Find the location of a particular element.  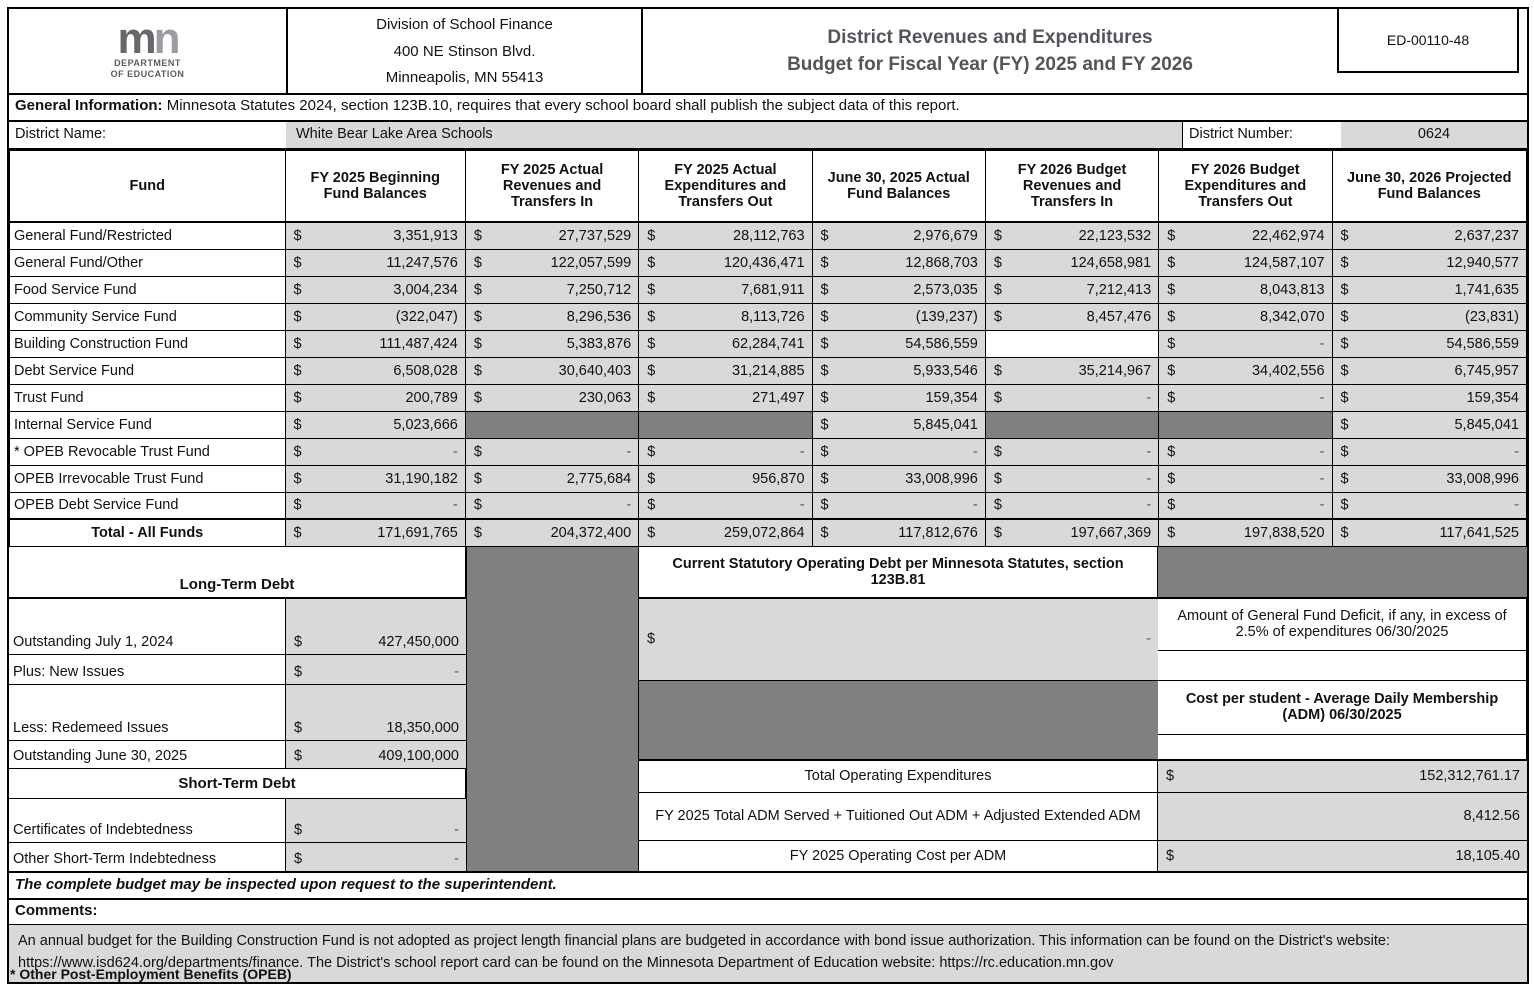

amount-cell: $171,691,765 is located at coordinates (375, 532).